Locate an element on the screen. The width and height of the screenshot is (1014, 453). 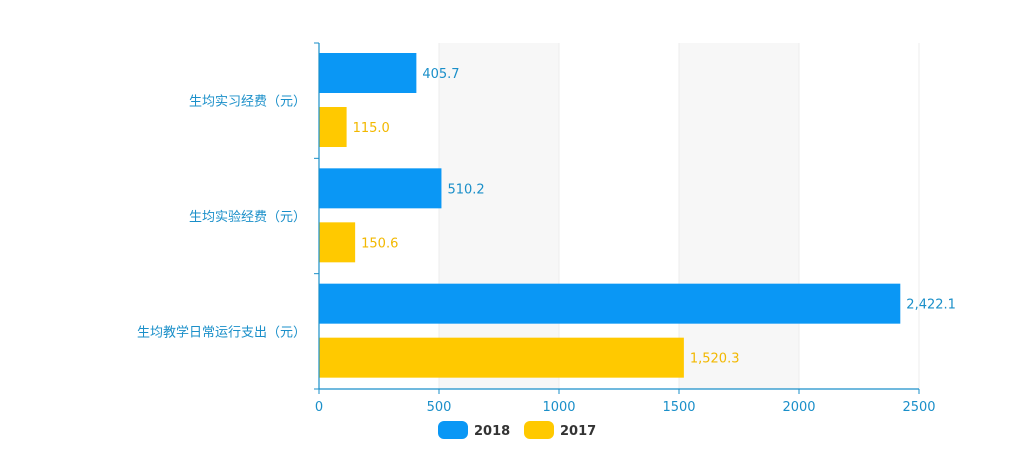
data-label-2017-2: 150.6 is located at coordinates (379, 243).